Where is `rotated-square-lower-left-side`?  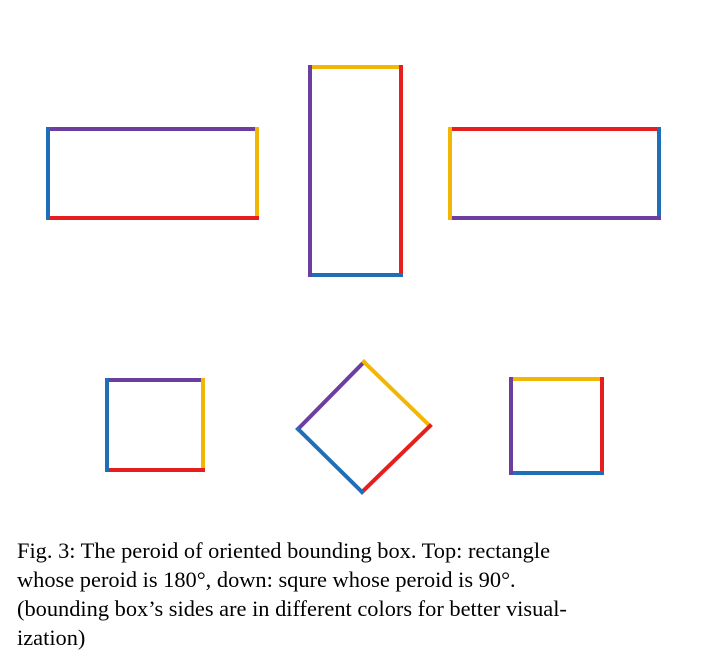 rotated-square-lower-left-side is located at coordinates (330, 460).